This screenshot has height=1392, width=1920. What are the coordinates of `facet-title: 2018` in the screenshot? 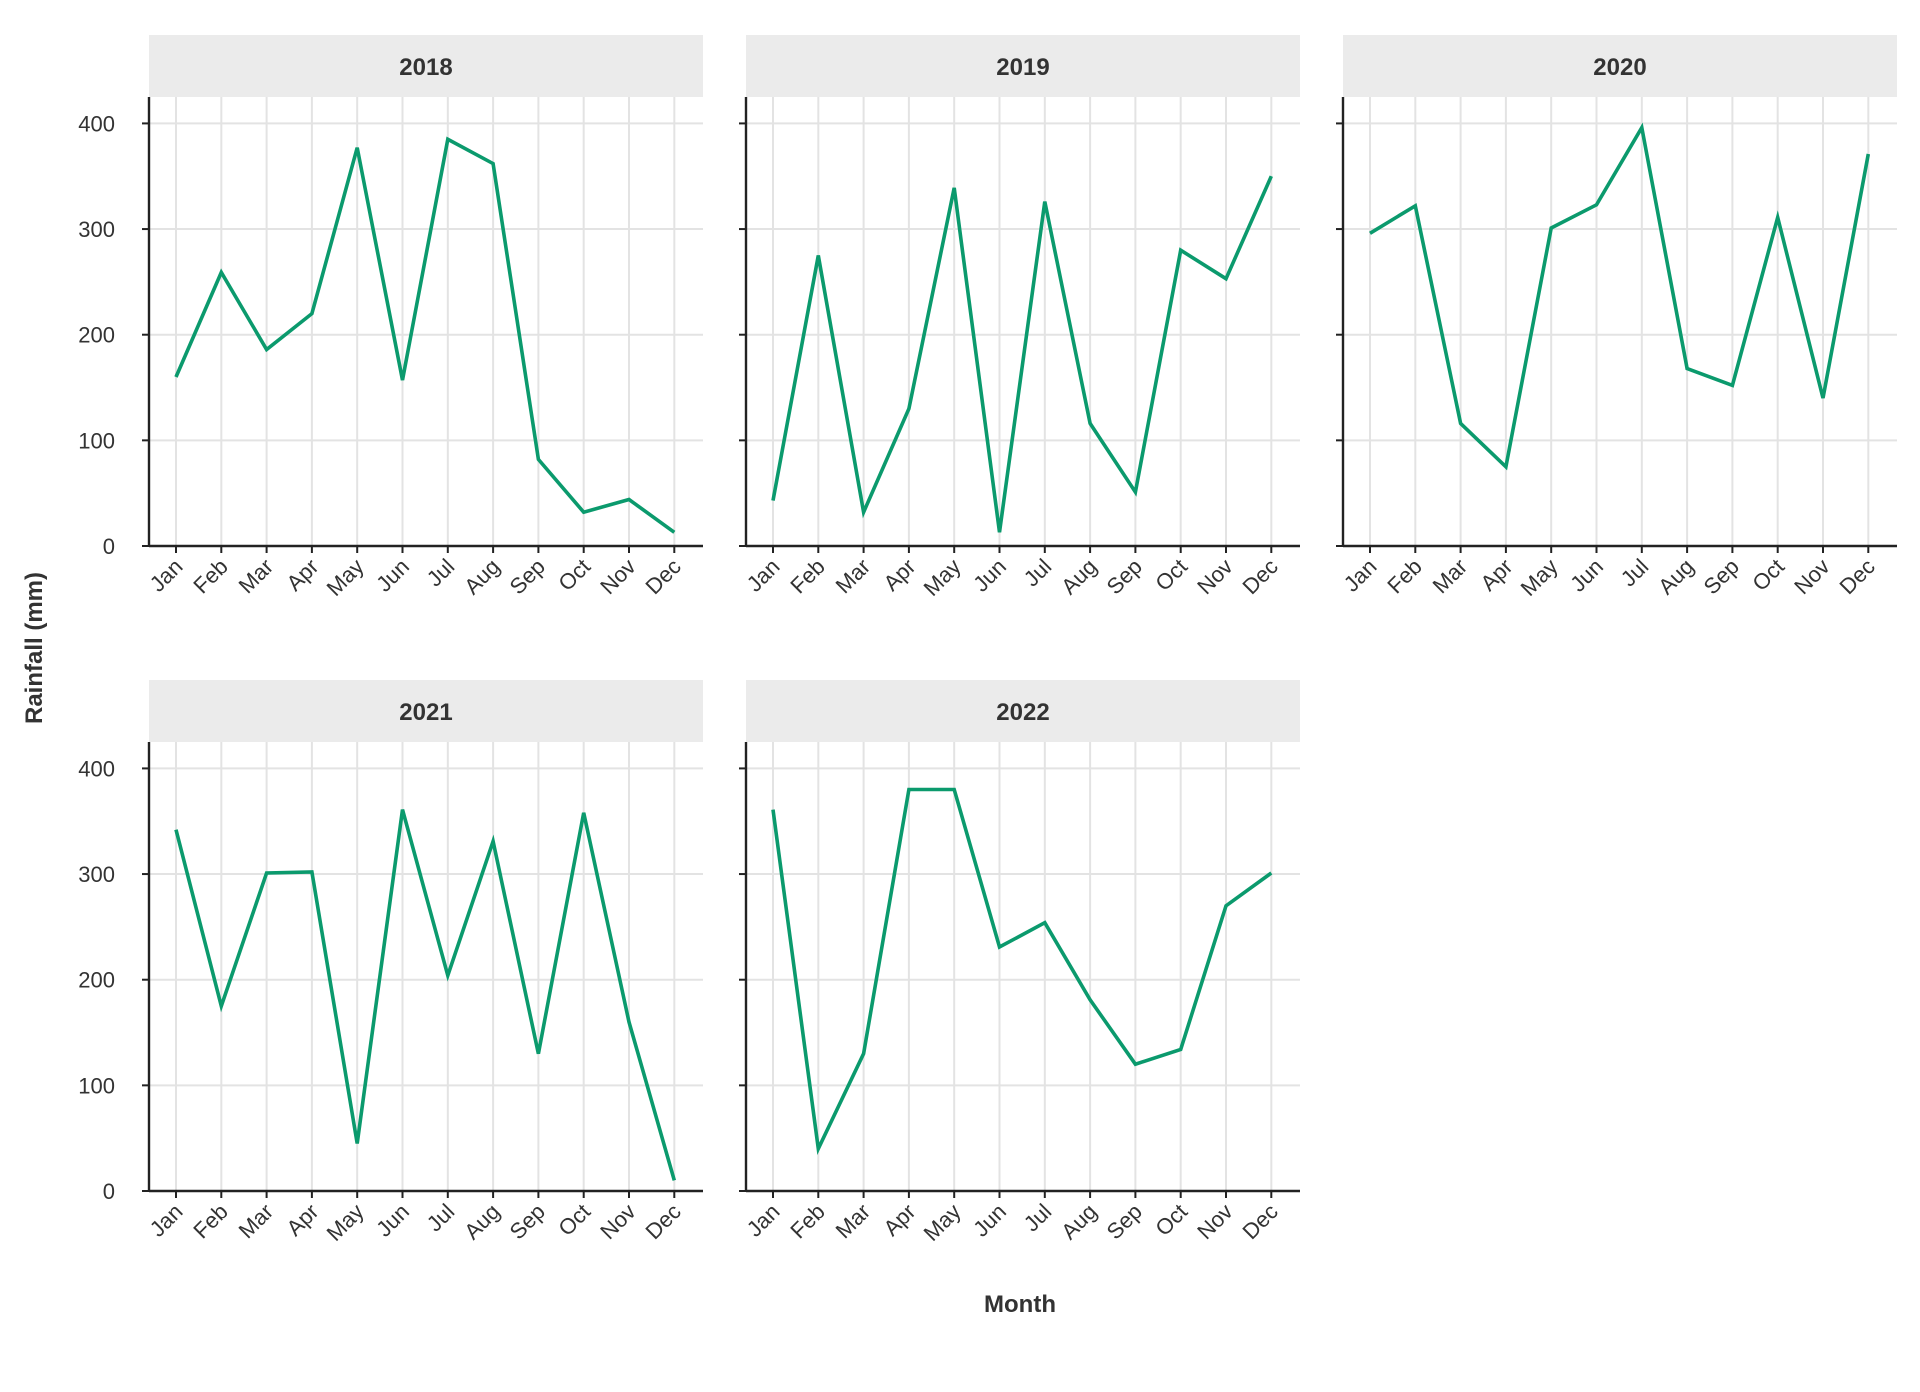 It's located at (425, 67).